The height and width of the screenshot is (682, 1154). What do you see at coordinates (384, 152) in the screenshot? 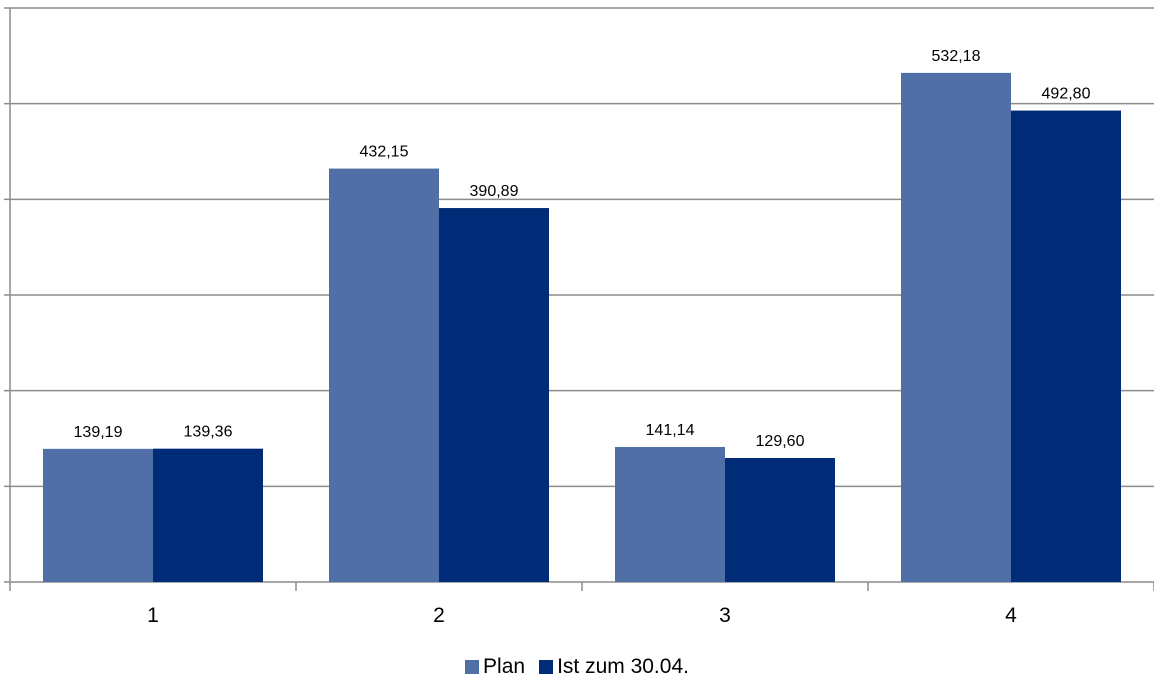
I see `data-label: 432,15` at bounding box center [384, 152].